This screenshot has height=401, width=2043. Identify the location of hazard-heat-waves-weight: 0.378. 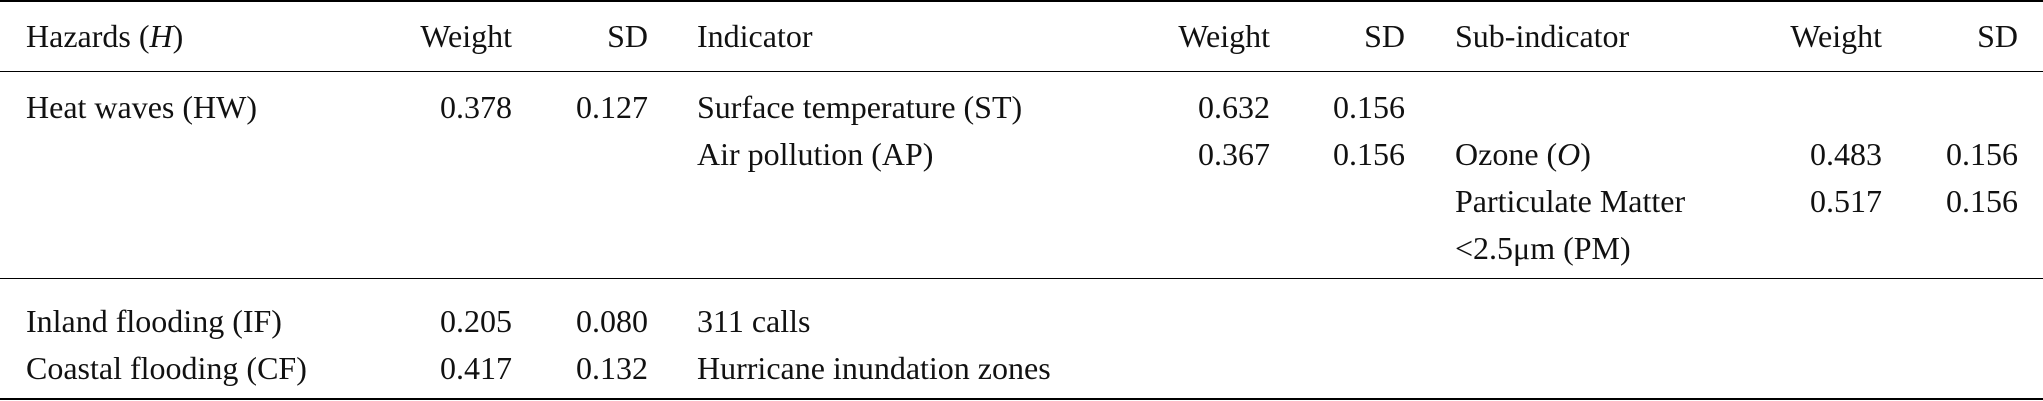
(476, 107).